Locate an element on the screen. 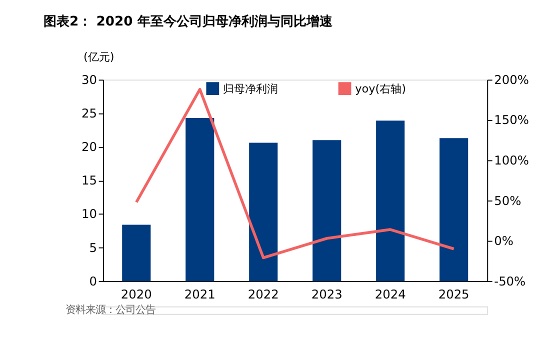 This screenshot has width=534, height=360. y-tick-label: 0 is located at coordinates (93, 281).